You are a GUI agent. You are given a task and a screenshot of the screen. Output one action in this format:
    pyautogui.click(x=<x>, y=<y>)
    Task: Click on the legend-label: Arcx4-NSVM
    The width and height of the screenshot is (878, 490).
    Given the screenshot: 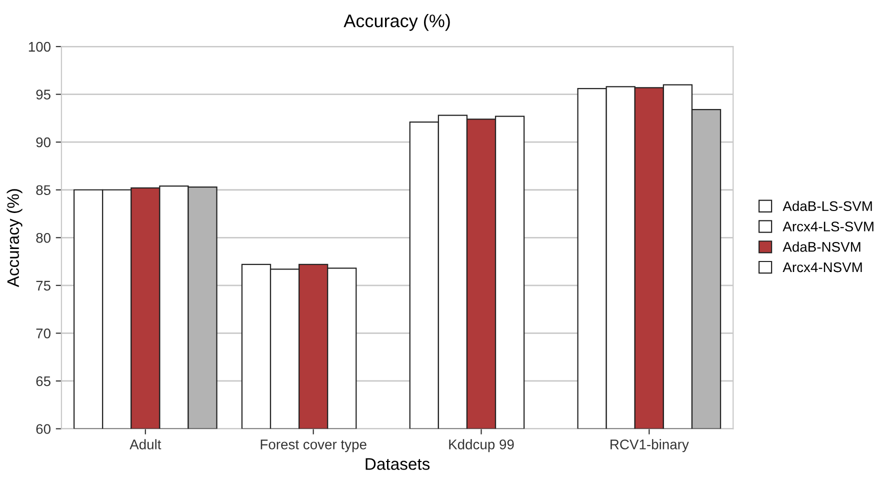 What is the action you would take?
    pyautogui.click(x=822, y=267)
    